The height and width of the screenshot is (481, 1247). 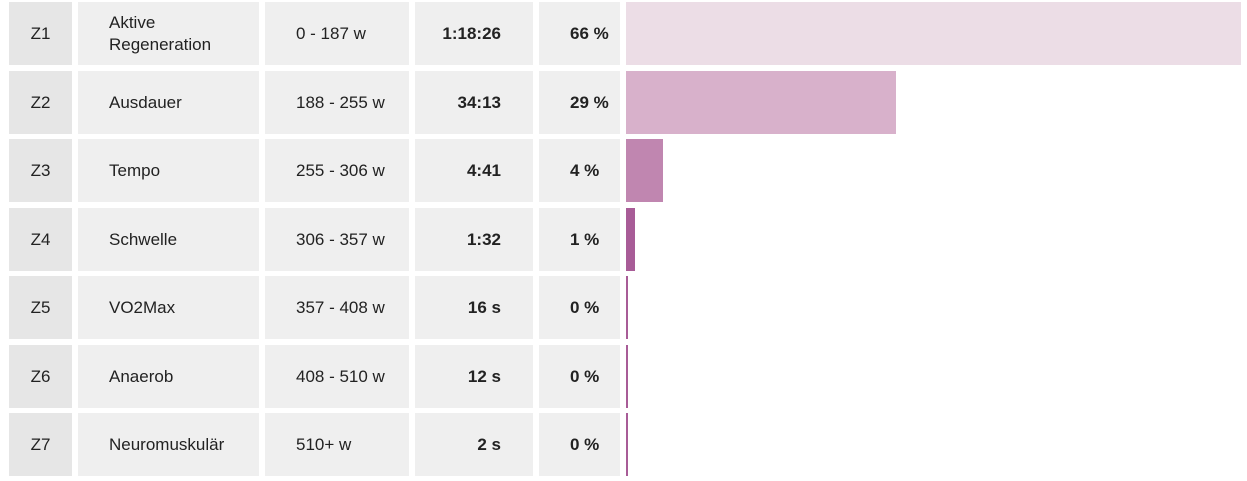 I want to click on zone-power-range: 306 - 357 w, so click(x=337, y=239).